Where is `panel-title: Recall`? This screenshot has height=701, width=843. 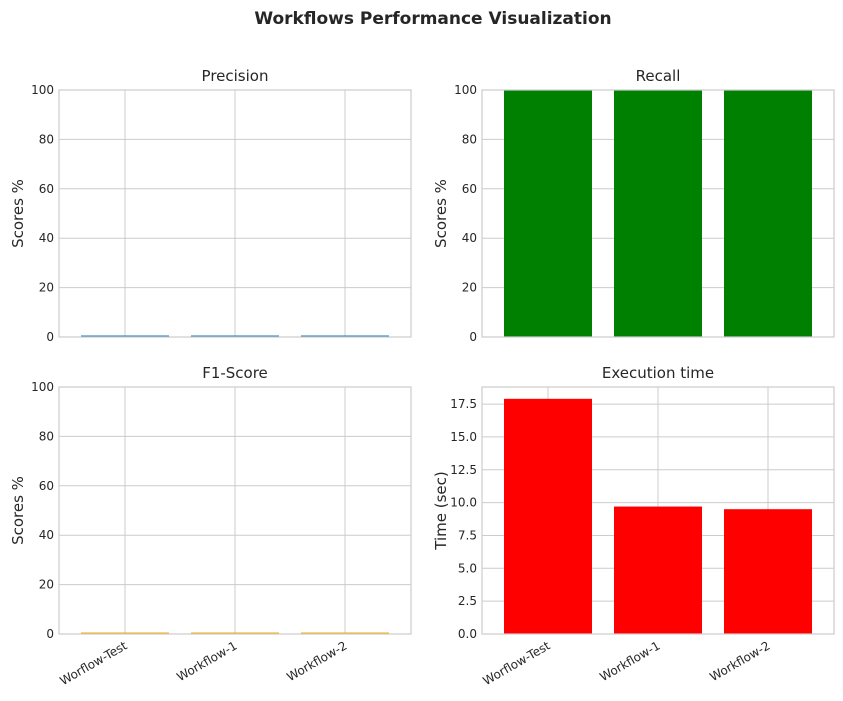 panel-title: Recall is located at coordinates (658, 76).